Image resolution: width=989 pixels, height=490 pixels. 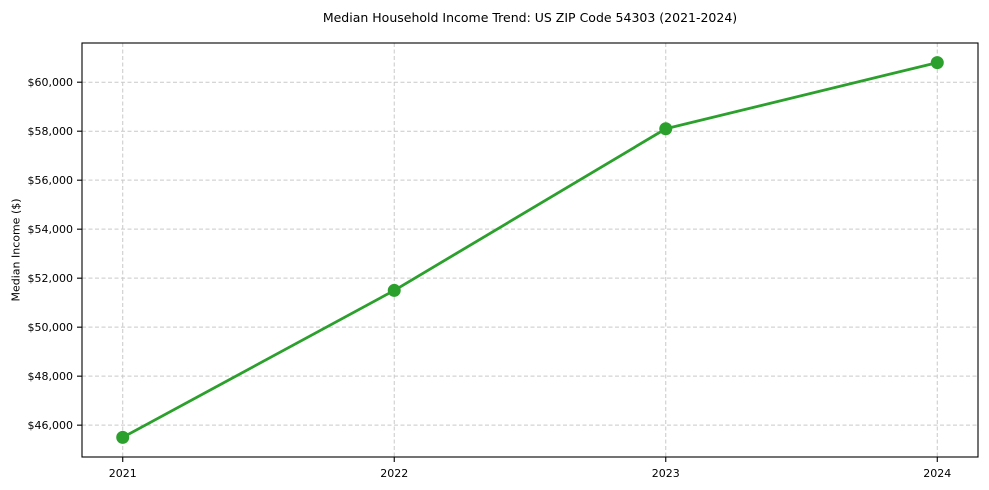 What do you see at coordinates (123, 437) in the screenshot?
I see `data-point-2021` at bounding box center [123, 437].